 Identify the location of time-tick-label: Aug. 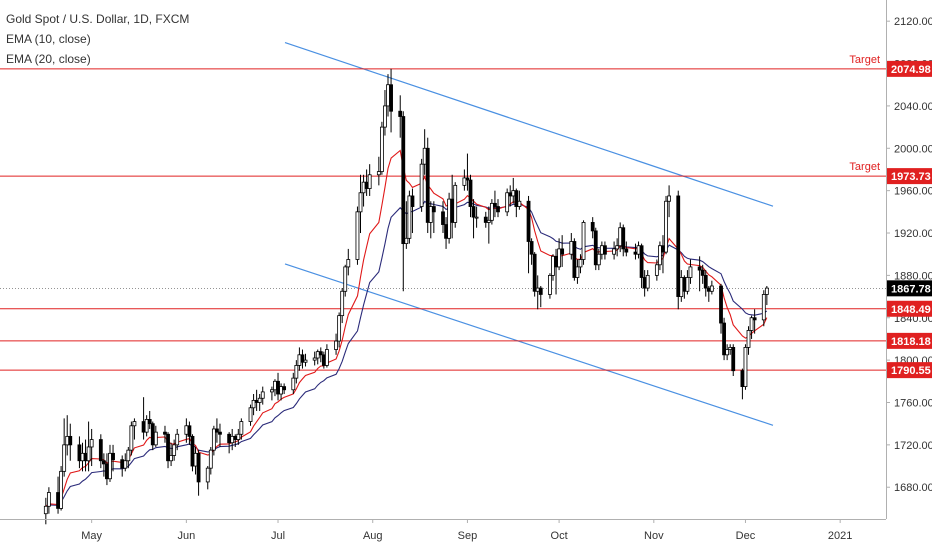
(373, 536).